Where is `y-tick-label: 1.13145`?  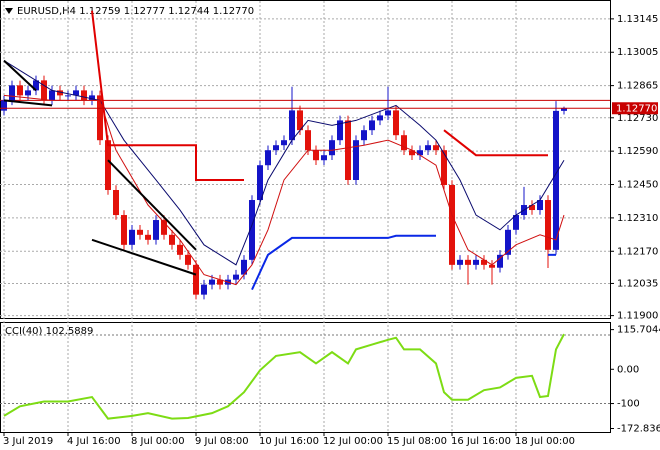
y-tick-label: 1.13145 is located at coordinates (637, 19).